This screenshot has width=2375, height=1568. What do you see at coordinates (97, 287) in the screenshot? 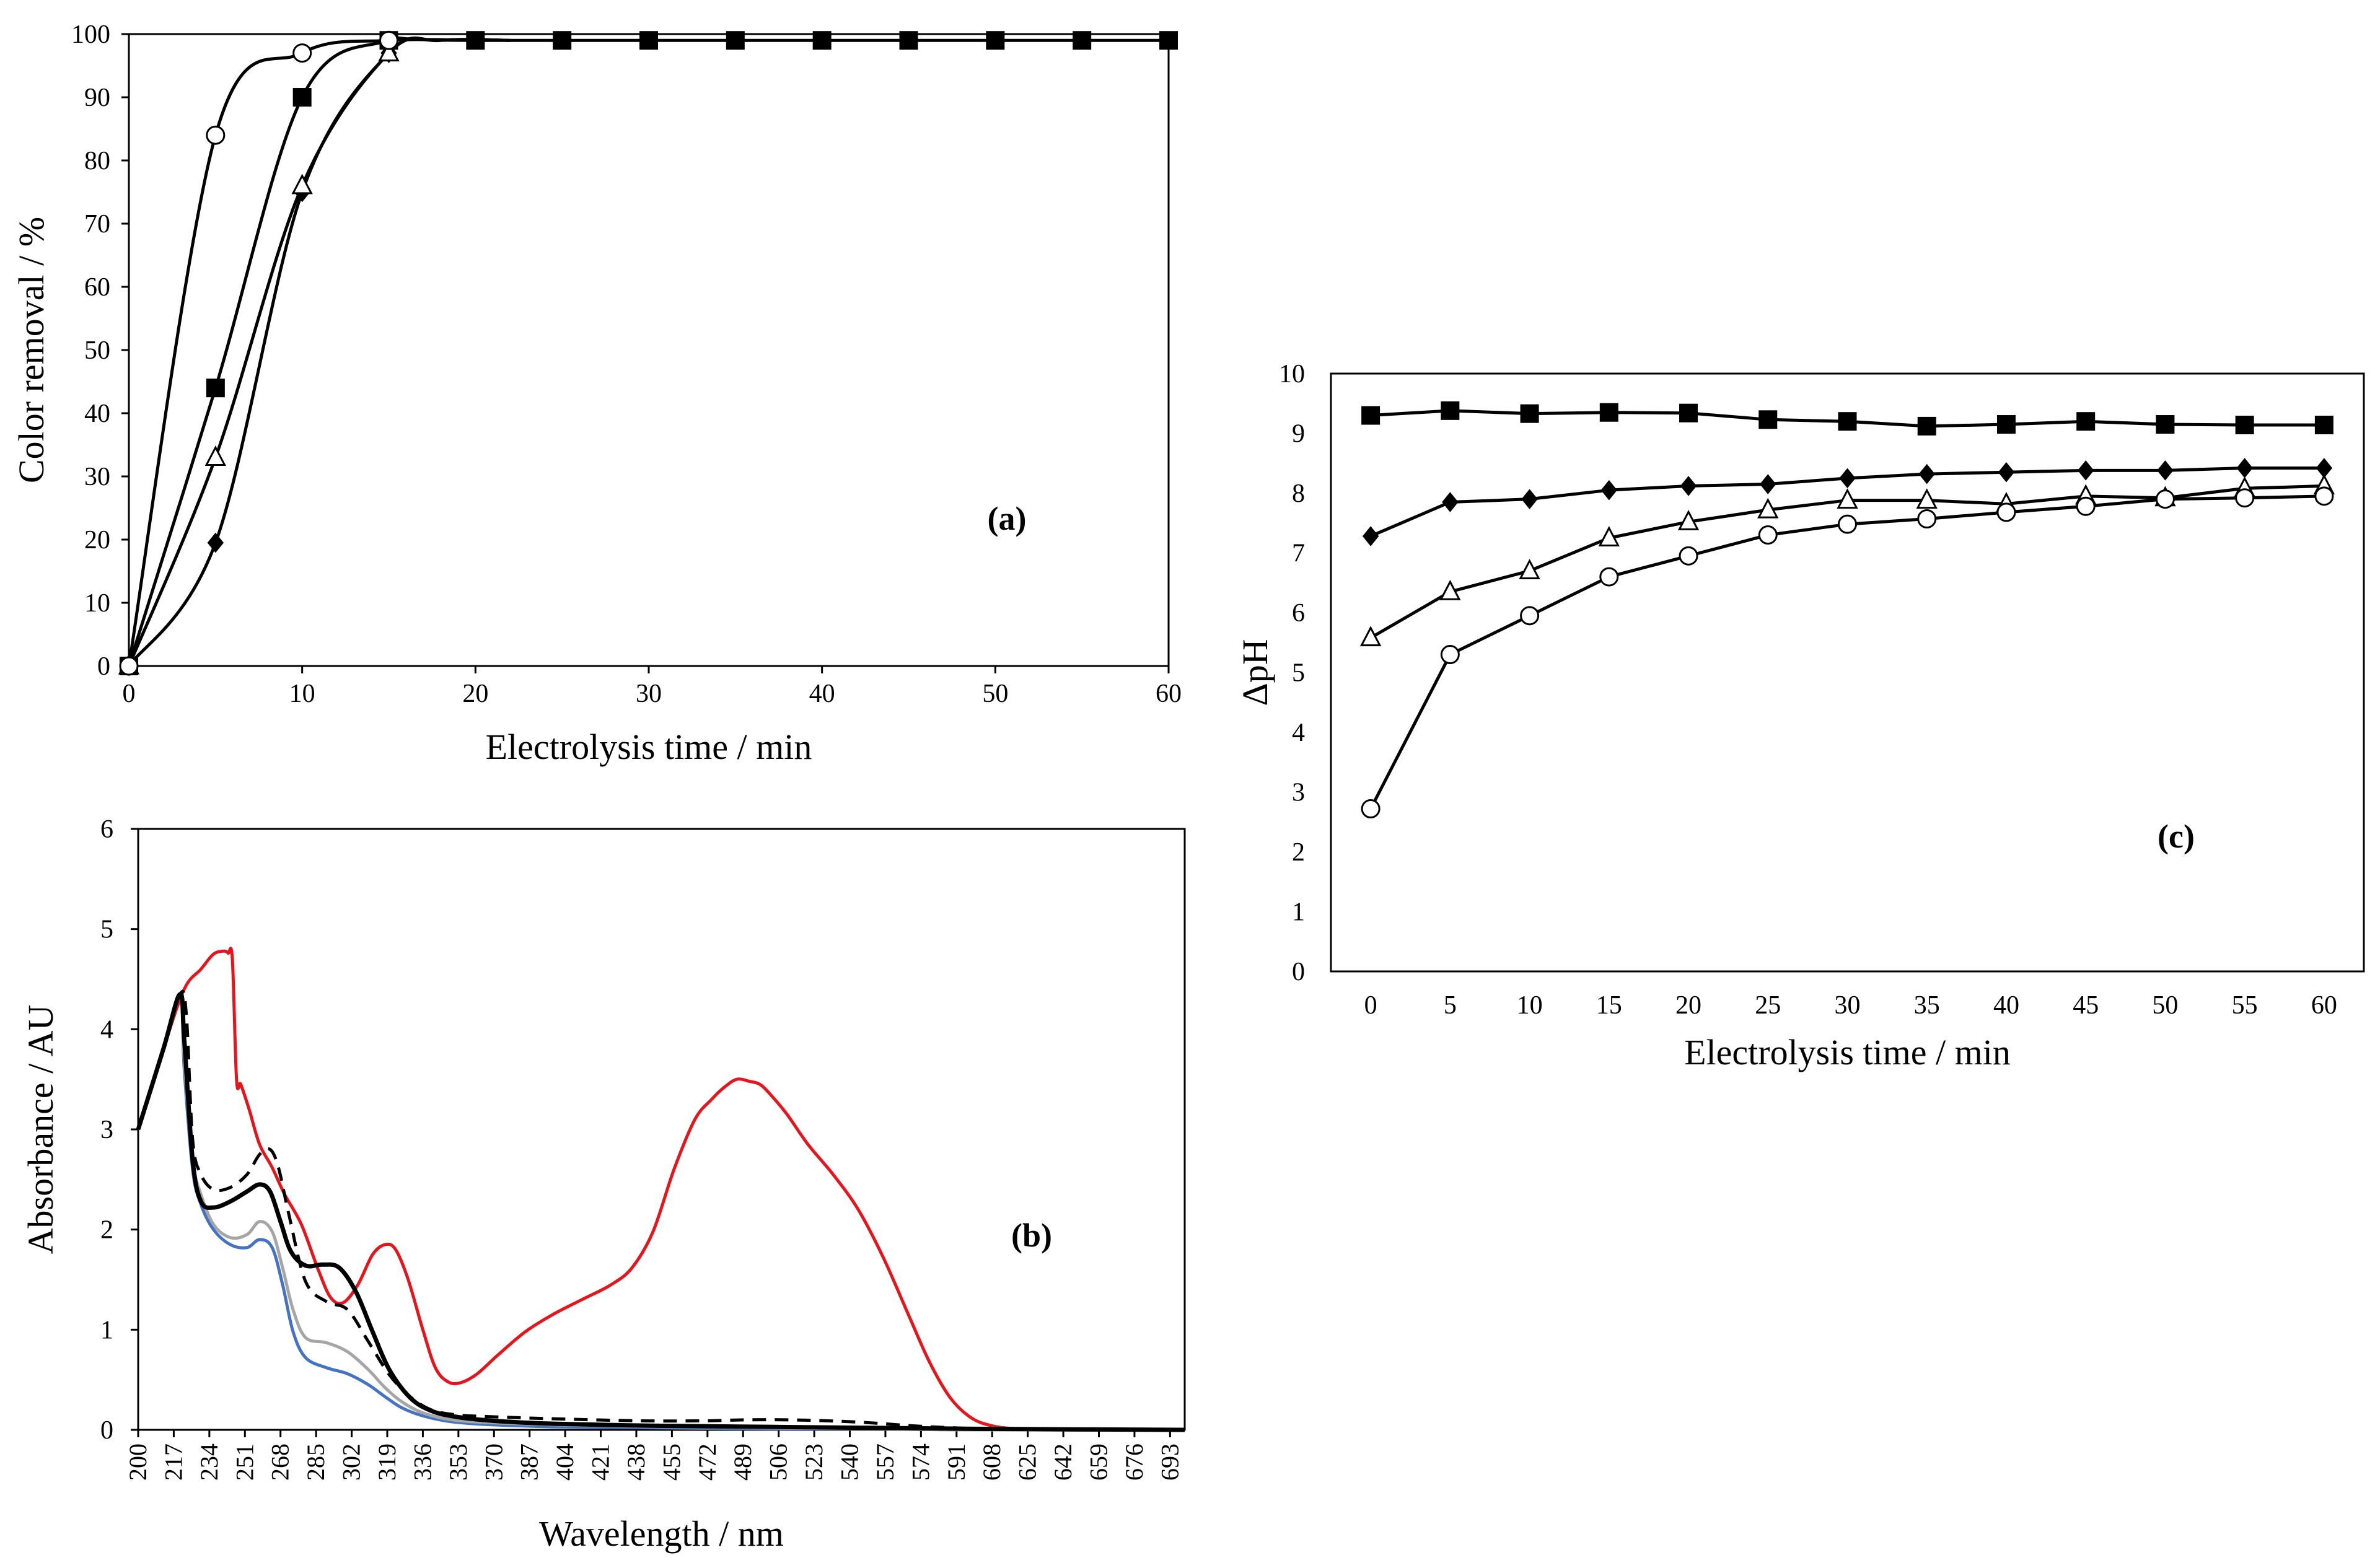
I see `y-tick-label: 60` at bounding box center [97, 287].